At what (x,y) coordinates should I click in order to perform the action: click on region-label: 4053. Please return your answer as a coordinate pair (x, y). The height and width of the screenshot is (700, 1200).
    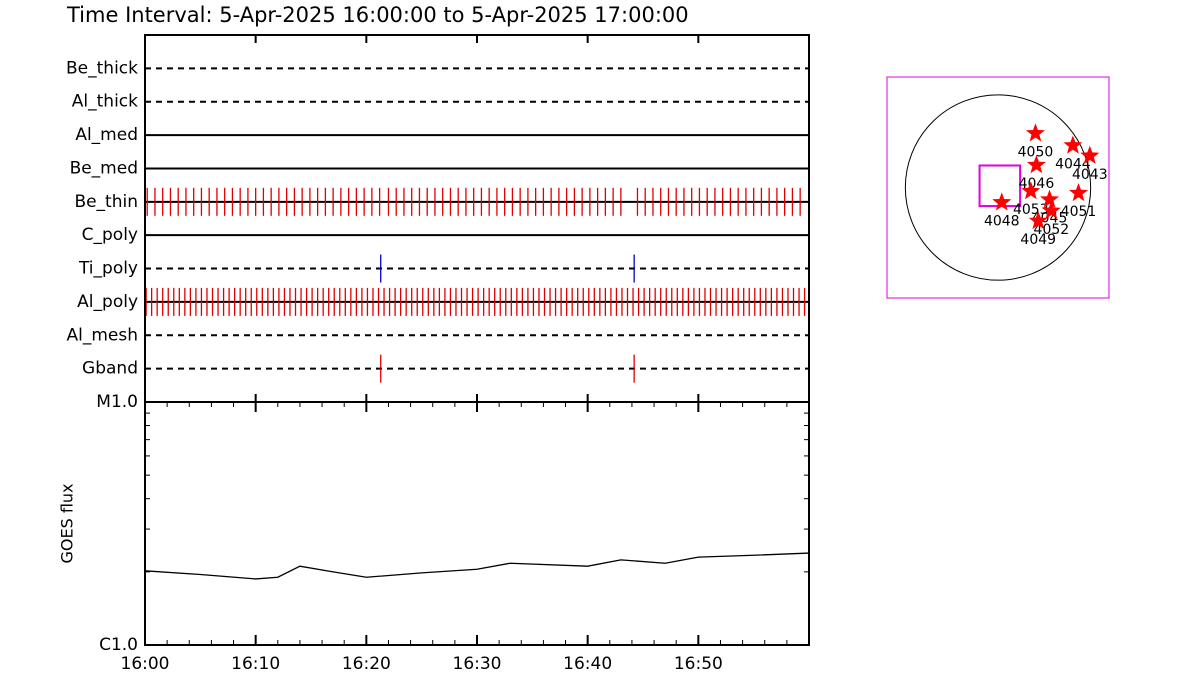
    Looking at the image, I should click on (1031, 210).